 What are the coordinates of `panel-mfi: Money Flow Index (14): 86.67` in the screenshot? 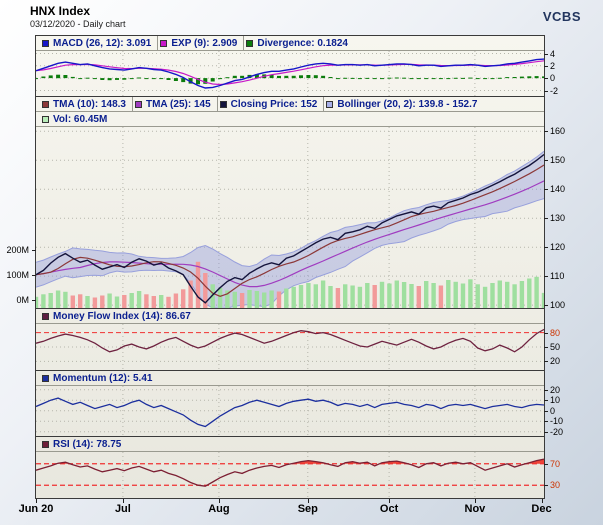 It's located at (290, 339).